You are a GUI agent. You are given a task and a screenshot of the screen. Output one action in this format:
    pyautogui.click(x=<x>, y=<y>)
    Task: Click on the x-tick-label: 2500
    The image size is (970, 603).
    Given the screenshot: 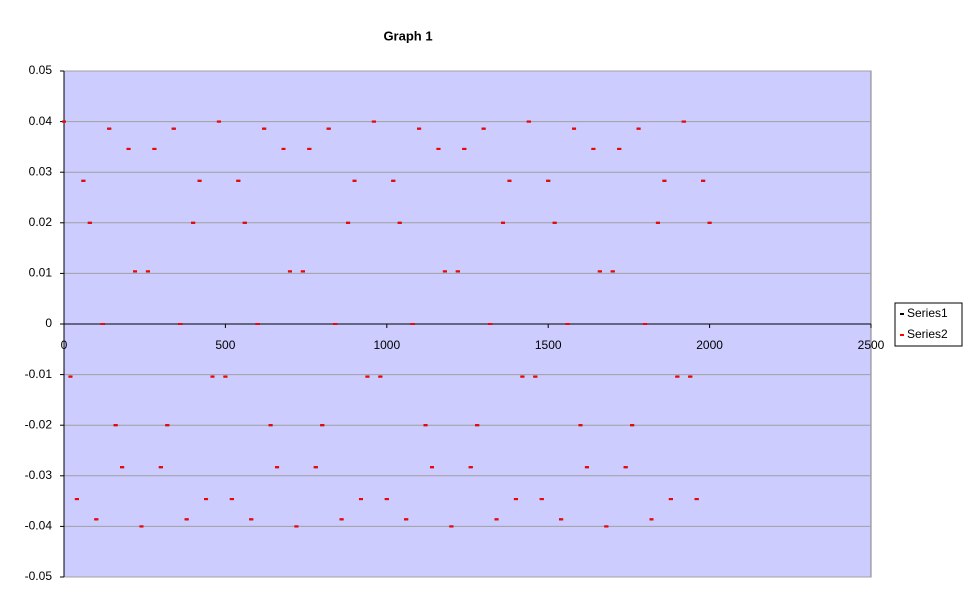 What is the action you would take?
    pyautogui.click(x=871, y=345)
    